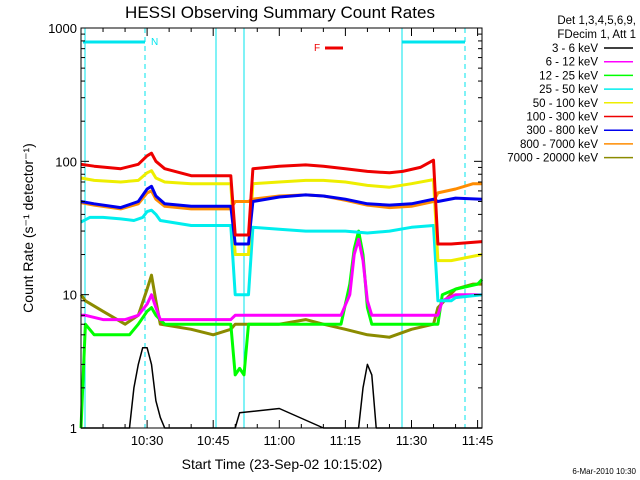 This screenshot has width=640, height=480. I want to click on flag-label: F, so click(317, 48).